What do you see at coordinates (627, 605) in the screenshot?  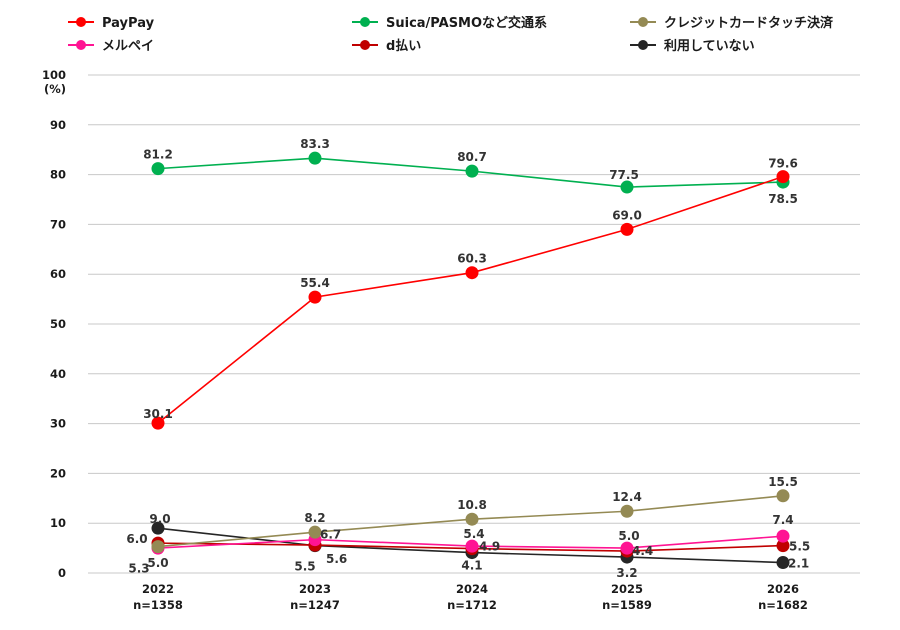 I see `x-tick-sublabel-2025: n=1589` at bounding box center [627, 605].